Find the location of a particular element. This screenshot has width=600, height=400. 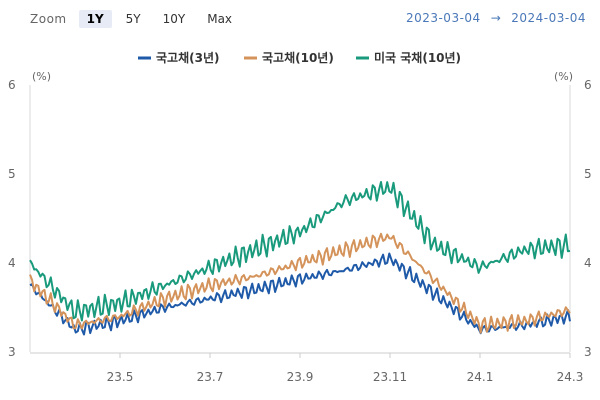

zoom-1y-button: 1Y is located at coordinates (95, 19).